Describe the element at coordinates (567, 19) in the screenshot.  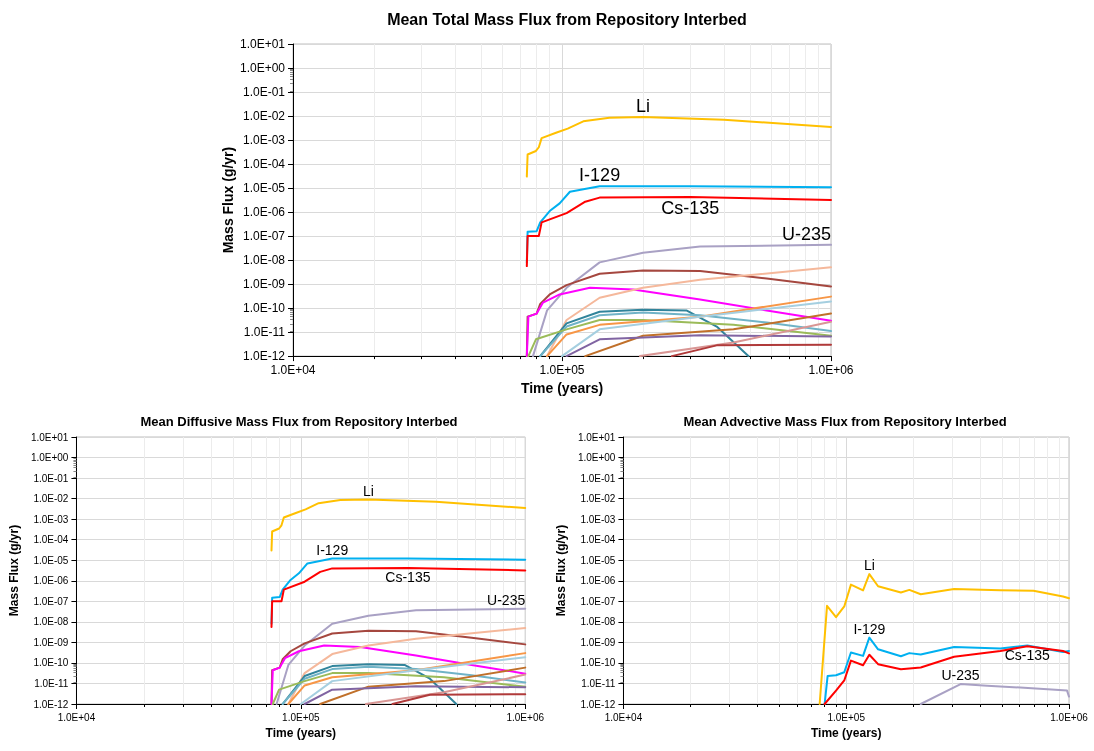
I see `chart-title: Mean Total Mass Flux from Repository Interbed` at that location.